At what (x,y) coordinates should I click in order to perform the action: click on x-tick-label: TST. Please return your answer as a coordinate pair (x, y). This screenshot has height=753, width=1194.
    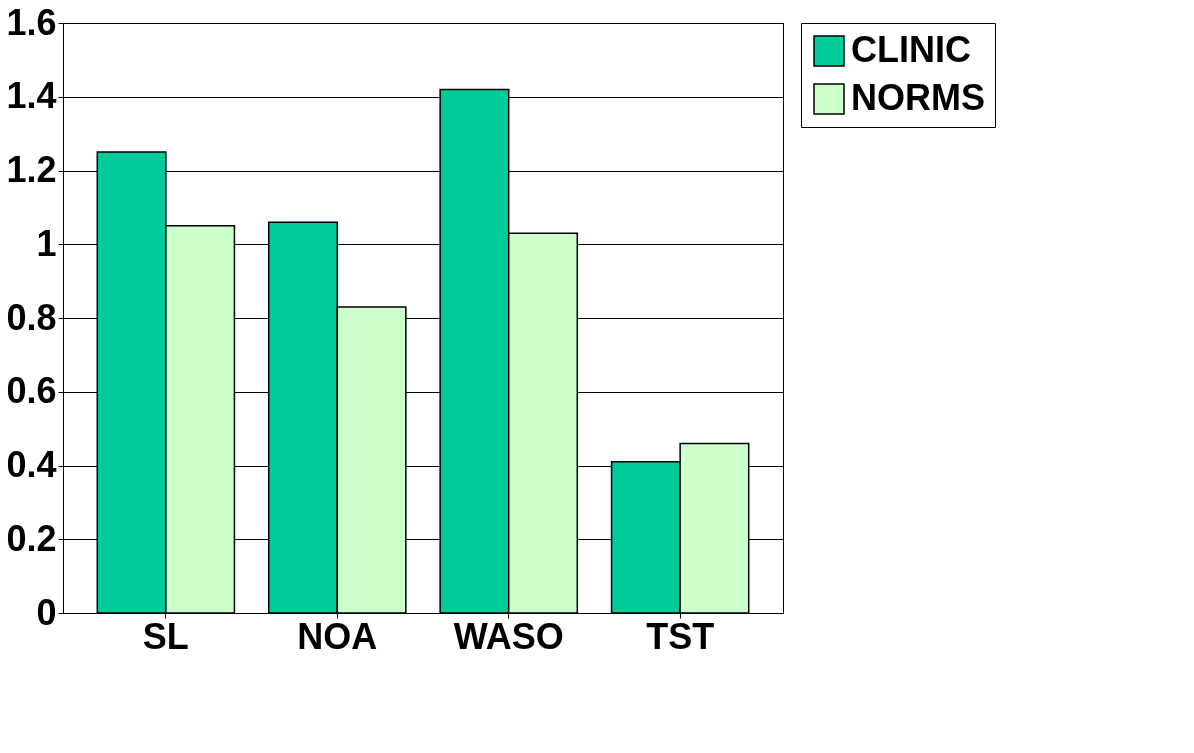
    Looking at the image, I should click on (680, 636).